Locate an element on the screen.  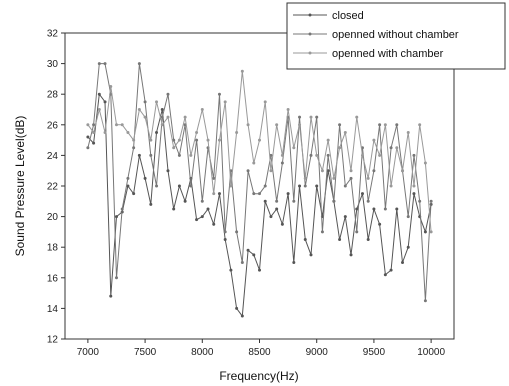
legend-label: openned with chamber is located at coordinates (388, 54).